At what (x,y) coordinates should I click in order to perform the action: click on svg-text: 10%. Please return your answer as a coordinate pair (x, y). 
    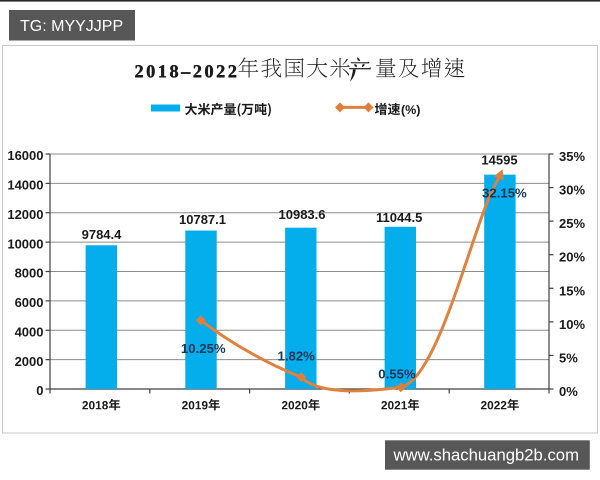
    Looking at the image, I should click on (572, 324).